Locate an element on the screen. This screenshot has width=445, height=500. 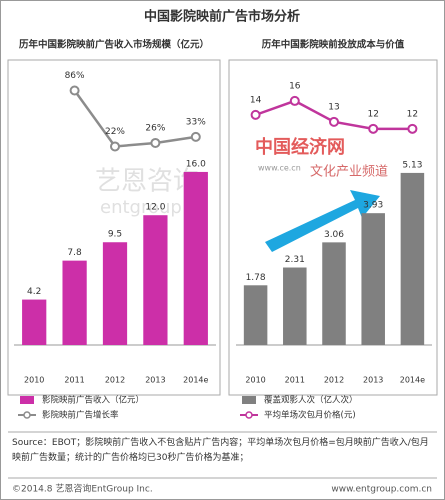
data-label: 7.8 is located at coordinates (74, 253).